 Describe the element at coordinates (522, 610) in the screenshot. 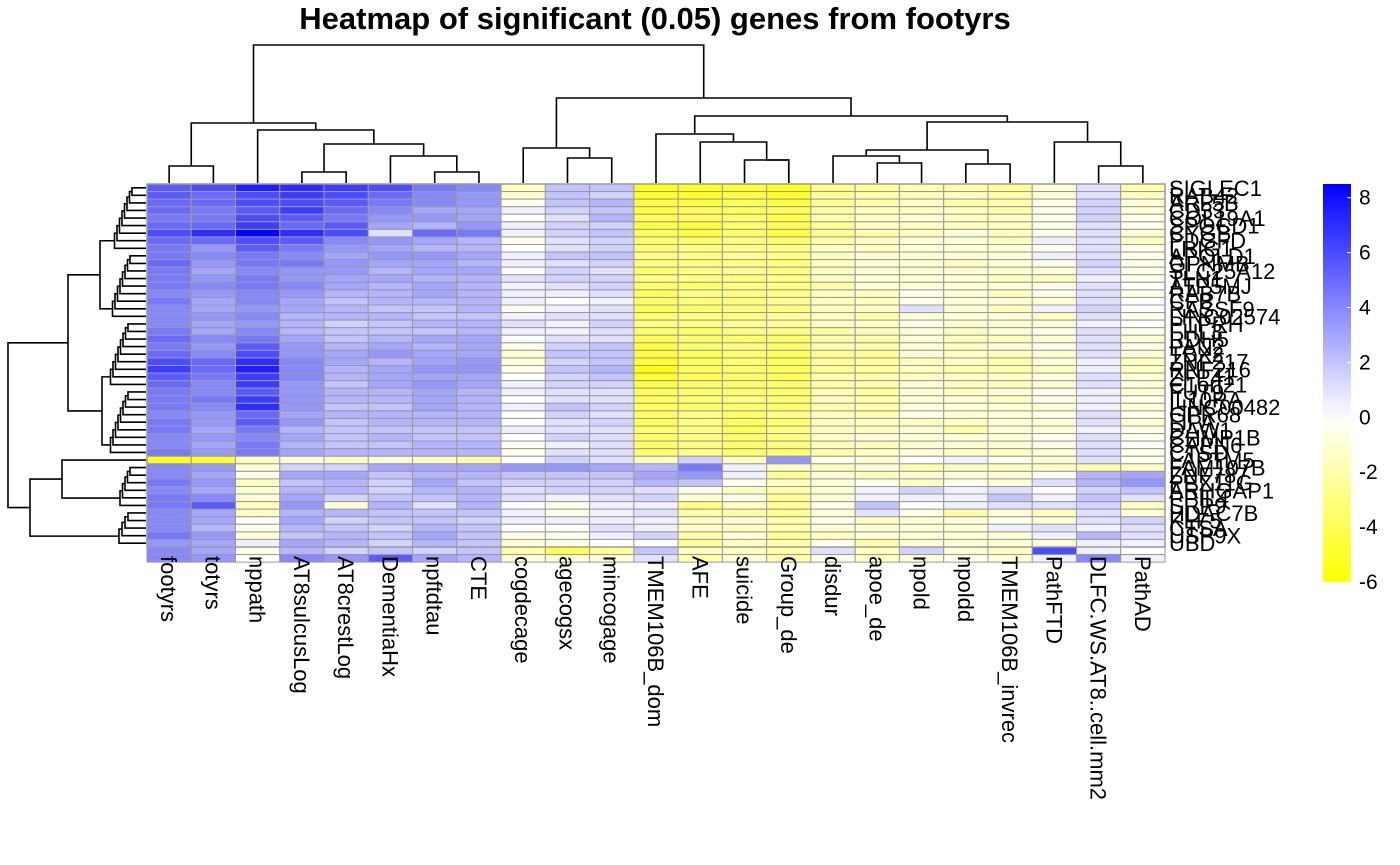

I see `column-label: cogdecage` at that location.